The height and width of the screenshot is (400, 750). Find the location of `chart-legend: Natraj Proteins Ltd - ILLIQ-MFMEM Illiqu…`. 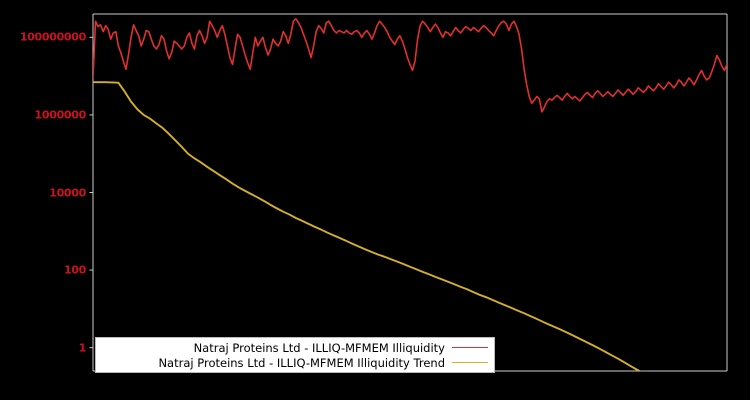

chart-legend: Natraj Proteins Ltd - ILLIQ-MFMEM Illiqu… is located at coordinates (295, 355).